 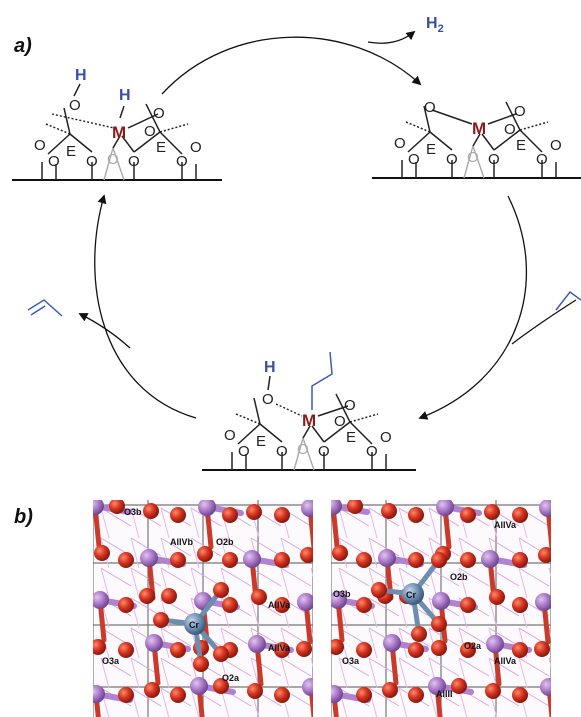 I want to click on crystal-structure-right, so click(x=441, y=608).